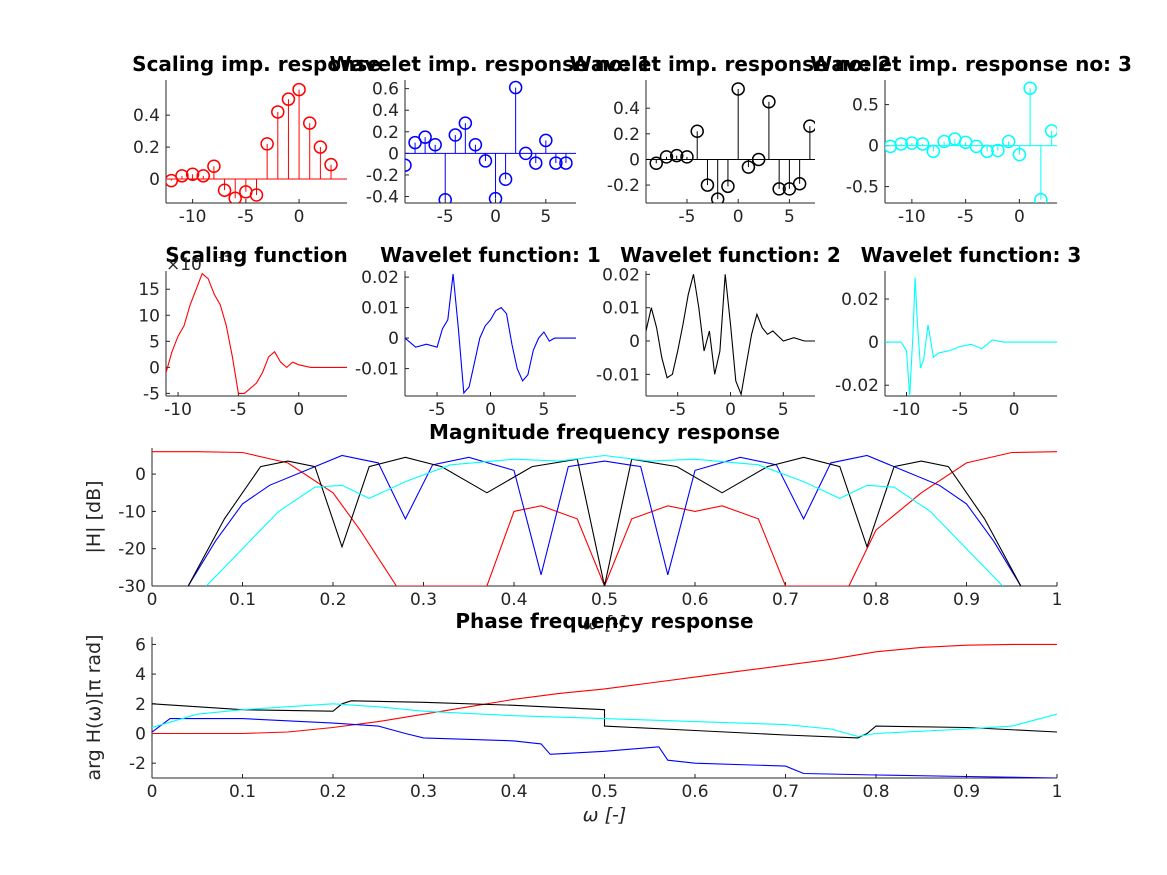 The height and width of the screenshot is (875, 1167). I want to click on y-tick-label: 15, so click(149, 290).